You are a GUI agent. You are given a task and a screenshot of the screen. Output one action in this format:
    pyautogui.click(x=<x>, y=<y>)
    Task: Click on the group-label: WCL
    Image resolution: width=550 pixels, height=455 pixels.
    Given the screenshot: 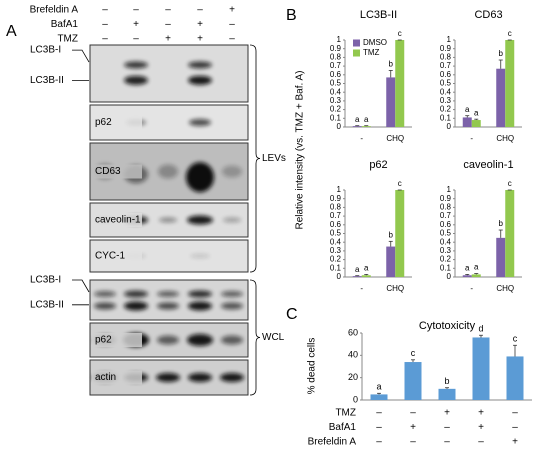 What is the action you would take?
    pyautogui.click(x=273, y=337)
    